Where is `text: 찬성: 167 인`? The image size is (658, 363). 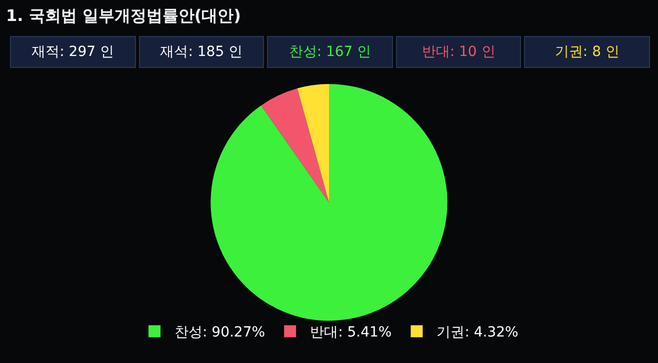
text: 찬성: 167 인 is located at coordinates (330, 52).